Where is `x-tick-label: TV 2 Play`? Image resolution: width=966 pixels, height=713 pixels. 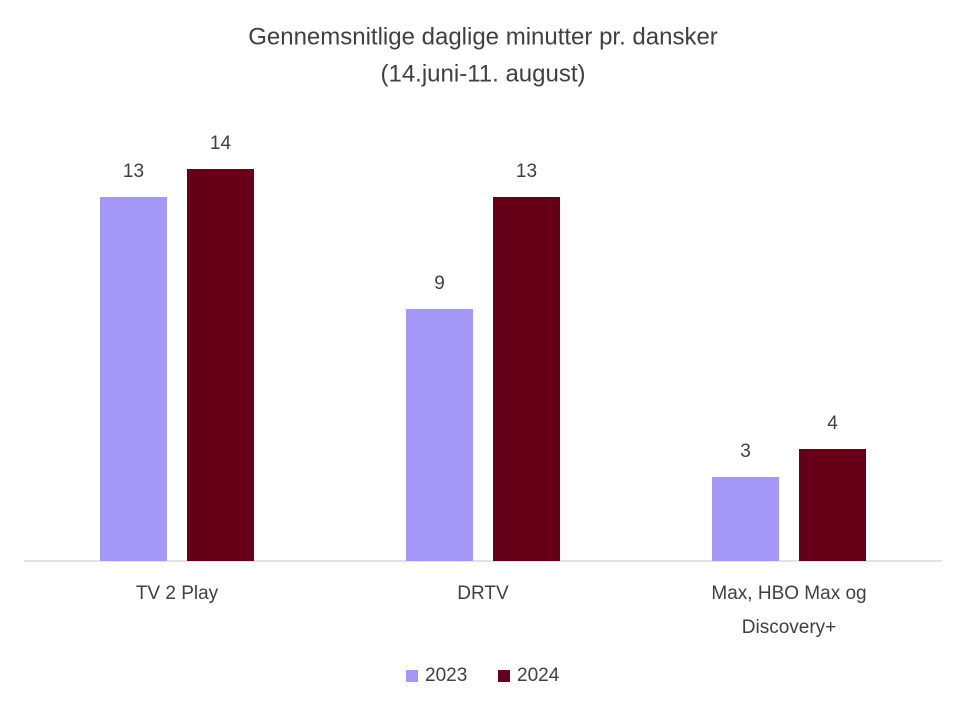 x-tick-label: TV 2 Play is located at coordinates (177, 593).